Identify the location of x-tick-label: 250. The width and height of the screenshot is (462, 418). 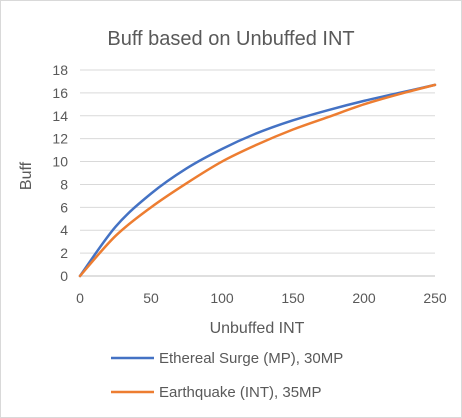
(435, 298).